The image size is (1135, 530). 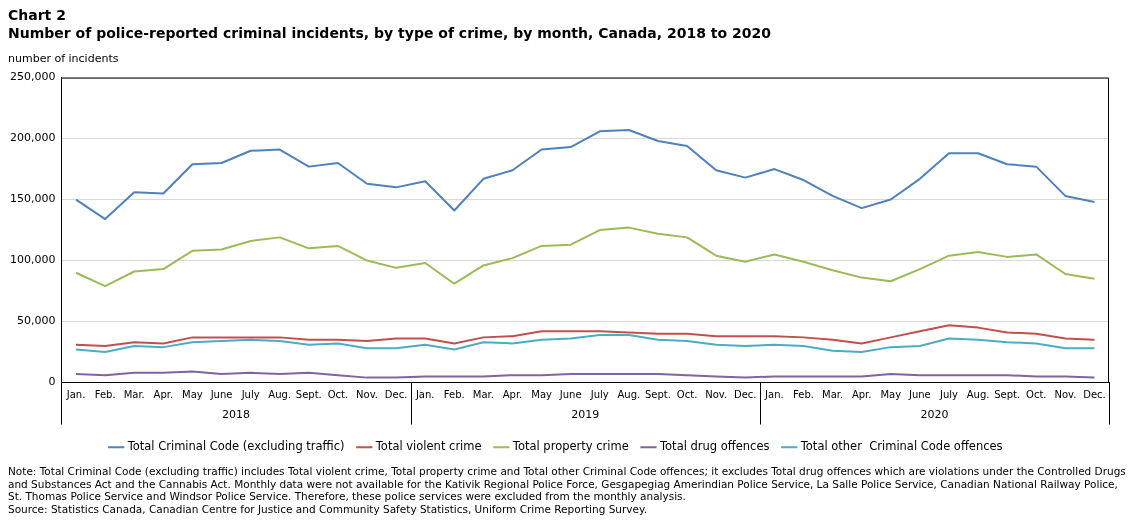 What do you see at coordinates (36, 321) in the screenshot?
I see `y-tick-label: 50,000` at bounding box center [36, 321].